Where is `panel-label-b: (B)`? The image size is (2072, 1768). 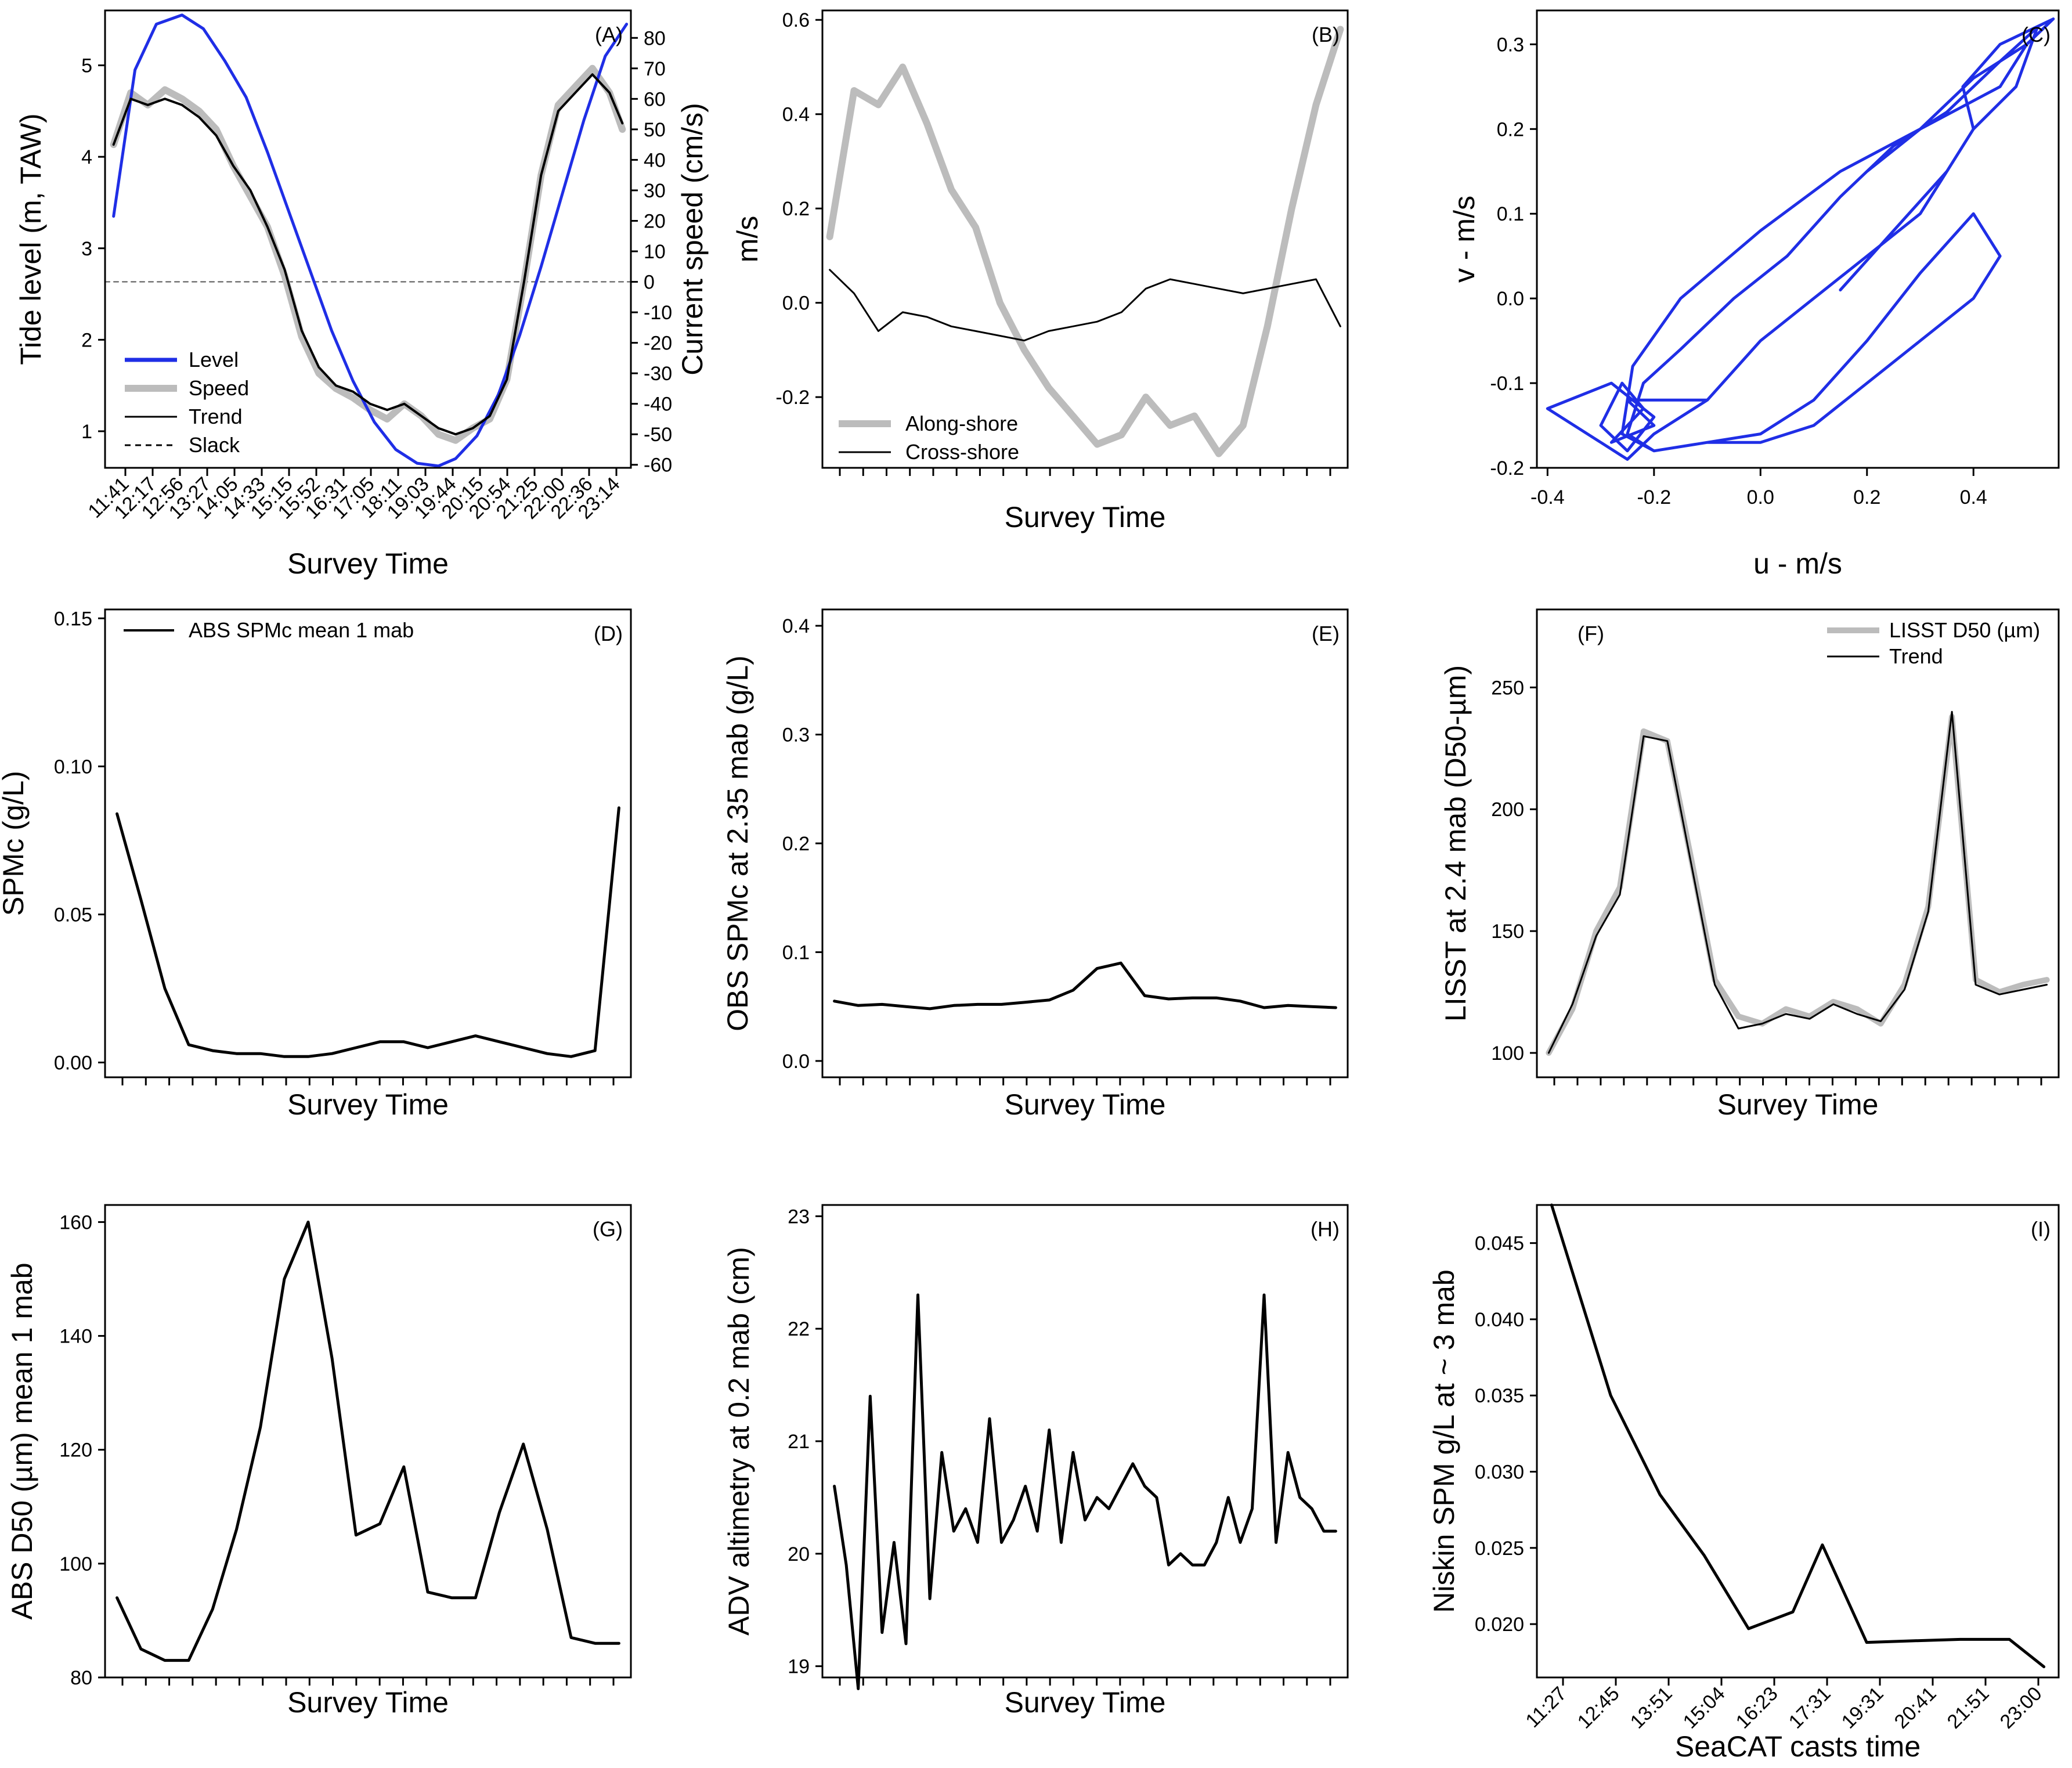 panel-label-b: (B) is located at coordinates (1326, 35).